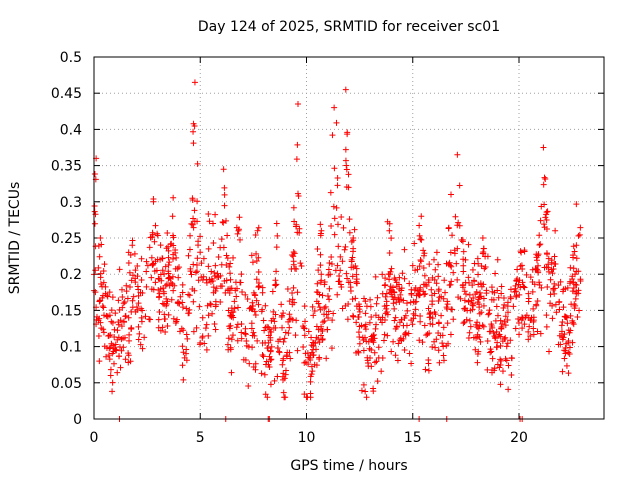 The height and width of the screenshot is (480, 640). I want to click on y-tick-label: 0.15, so click(66, 311).